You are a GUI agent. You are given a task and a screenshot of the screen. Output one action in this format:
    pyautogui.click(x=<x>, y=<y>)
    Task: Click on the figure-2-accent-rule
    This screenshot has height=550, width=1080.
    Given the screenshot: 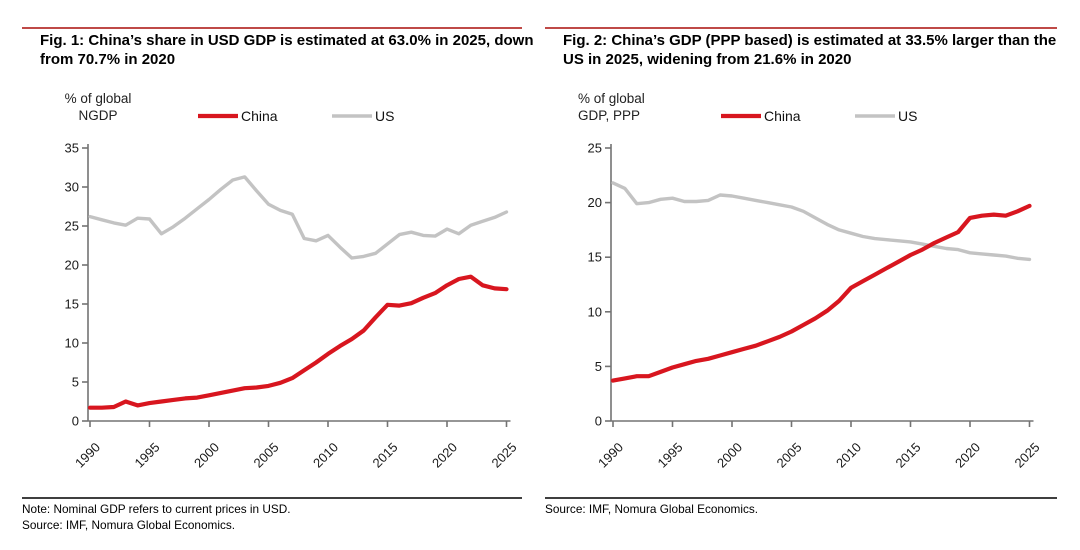 What is the action you would take?
    pyautogui.click(x=801, y=28)
    